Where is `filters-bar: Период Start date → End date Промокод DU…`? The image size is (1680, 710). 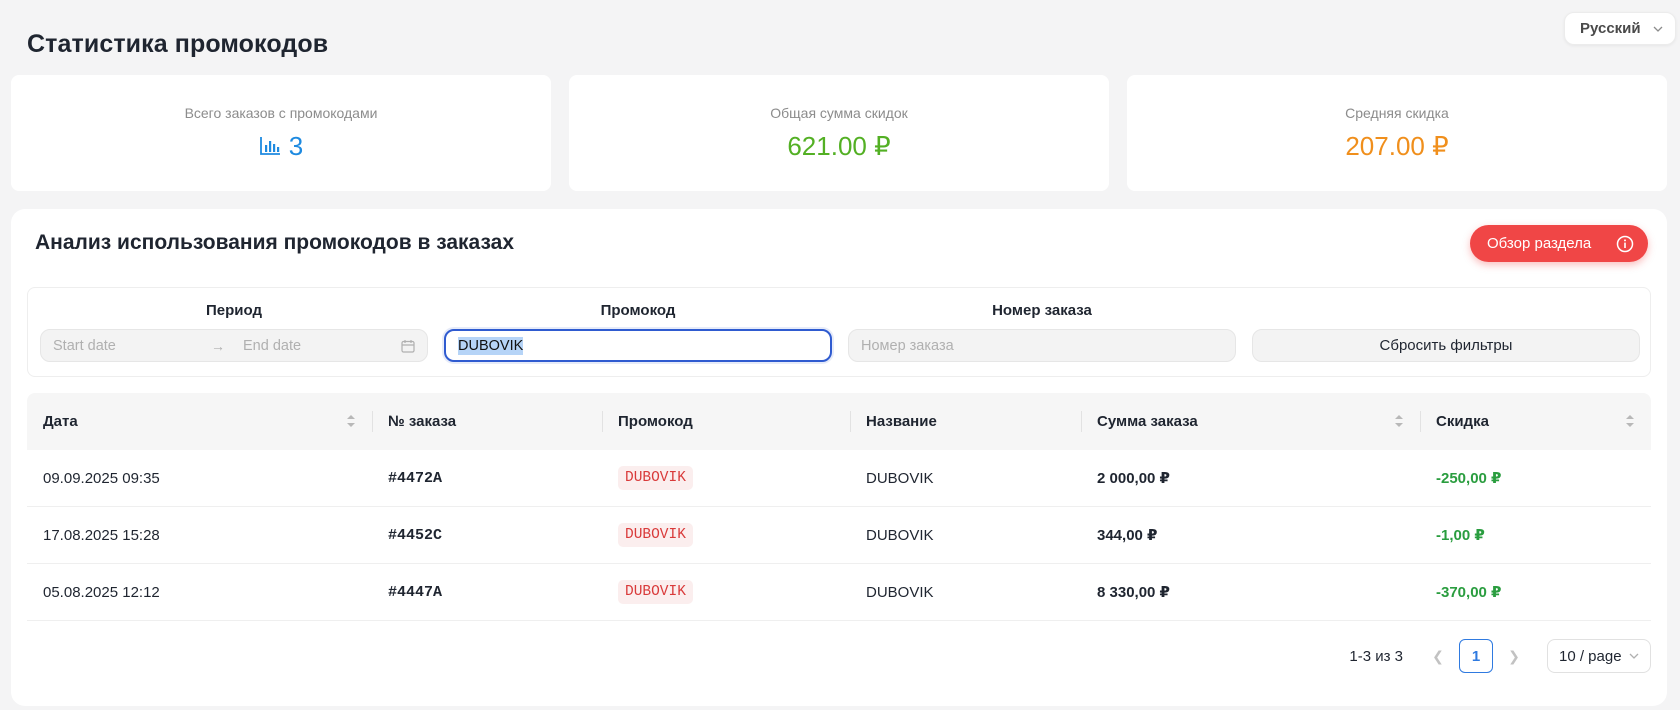
filters-bar: Период Start date → End date Промокод DU… is located at coordinates (839, 332).